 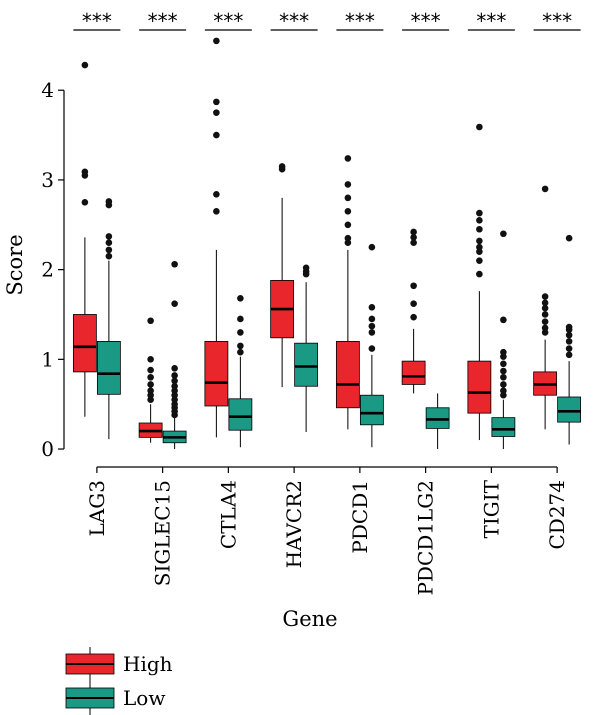 What do you see at coordinates (174, 355) in the screenshot?
I see `box-siglec15-low` at bounding box center [174, 355].